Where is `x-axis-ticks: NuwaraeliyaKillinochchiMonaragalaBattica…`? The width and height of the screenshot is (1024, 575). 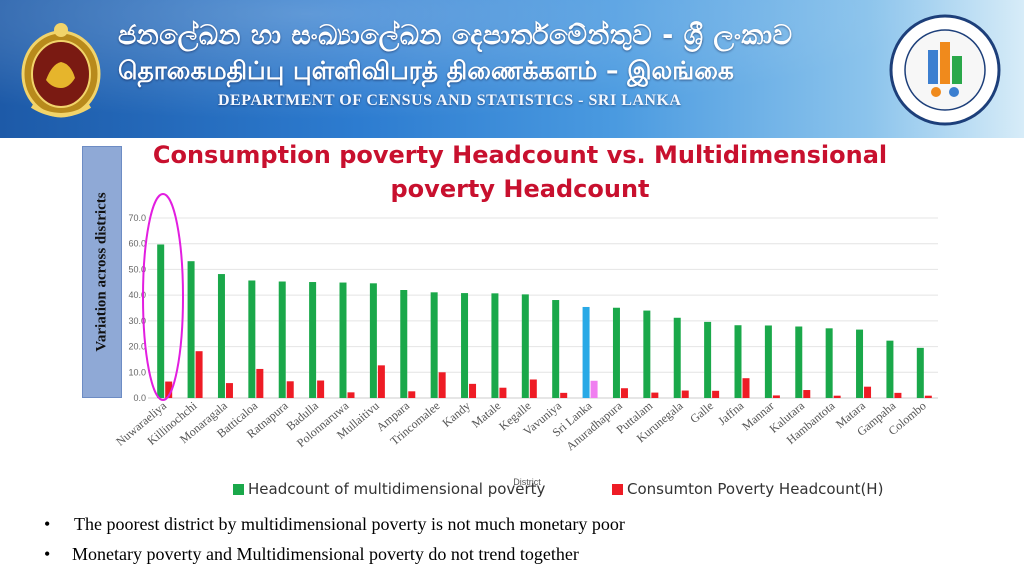
x-axis-ticks: NuwaraeliyaKillinochchiMonaragalaBattica… is located at coordinates (521, 425).